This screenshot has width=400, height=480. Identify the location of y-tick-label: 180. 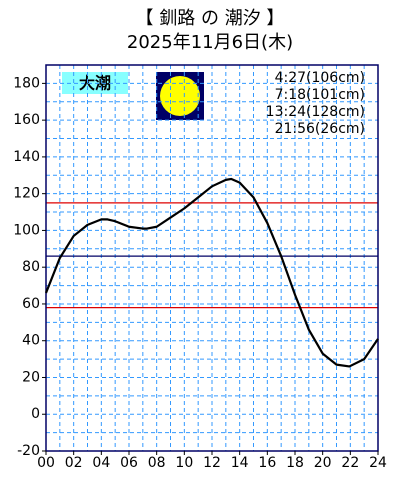
(26, 83).